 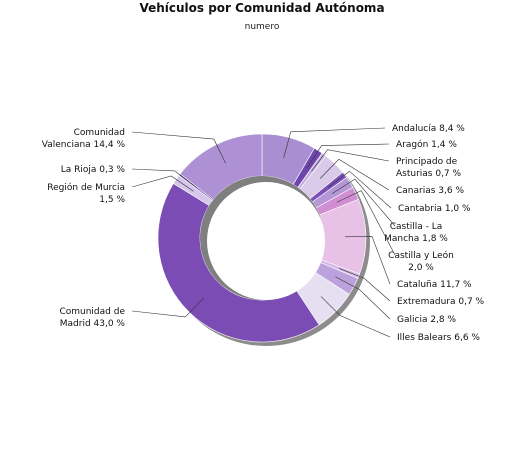 What do you see at coordinates (168, 307) in the screenshot?
I see `leader-comunidad-de-madrid` at bounding box center [168, 307].